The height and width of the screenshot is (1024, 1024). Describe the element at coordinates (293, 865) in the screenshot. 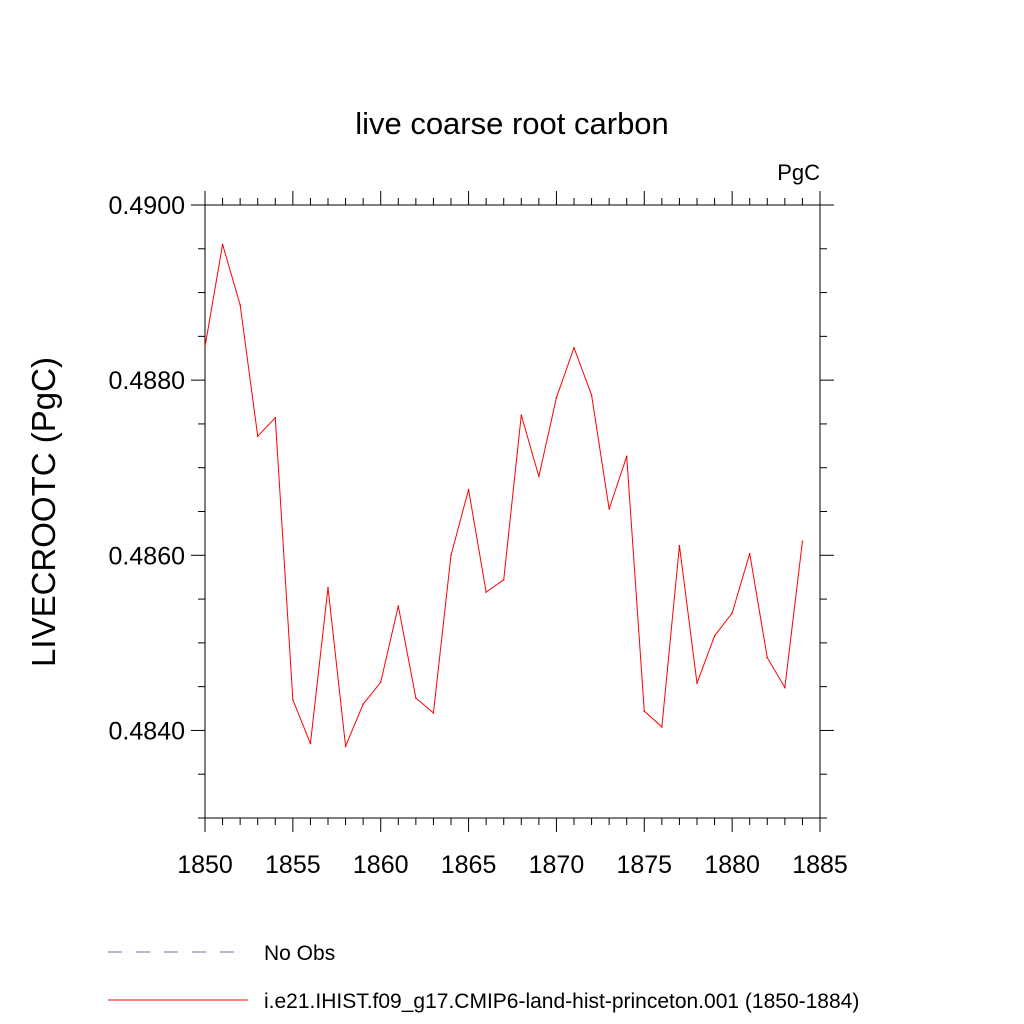

I see `x-tick-label: 1855` at that location.